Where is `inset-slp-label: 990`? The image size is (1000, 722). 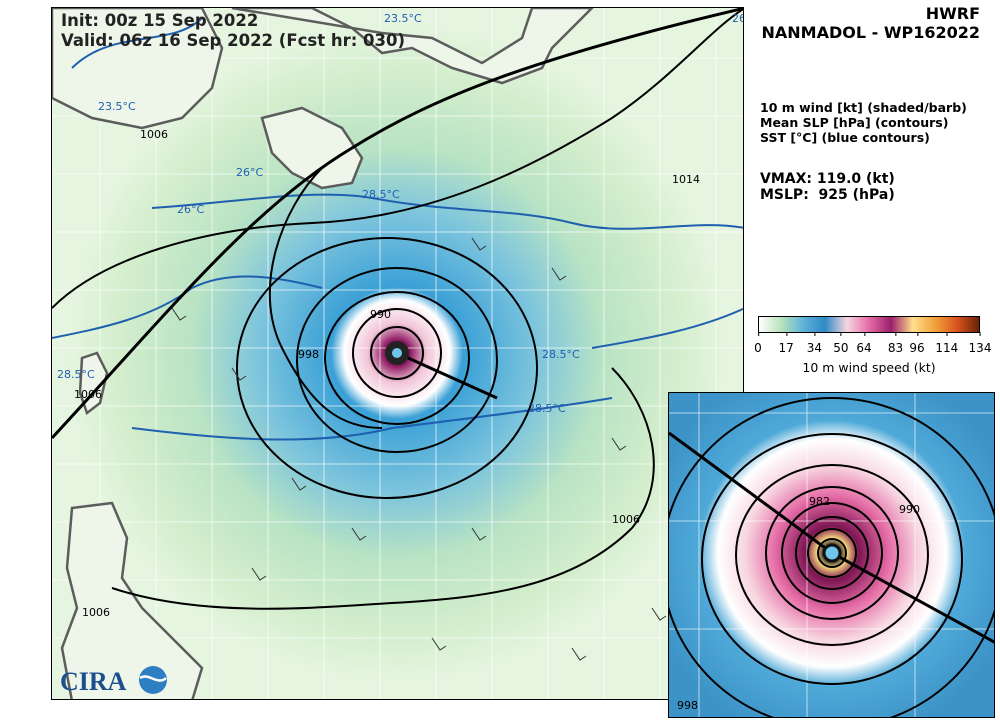 inset-slp-label: 990 is located at coordinates (909, 509).